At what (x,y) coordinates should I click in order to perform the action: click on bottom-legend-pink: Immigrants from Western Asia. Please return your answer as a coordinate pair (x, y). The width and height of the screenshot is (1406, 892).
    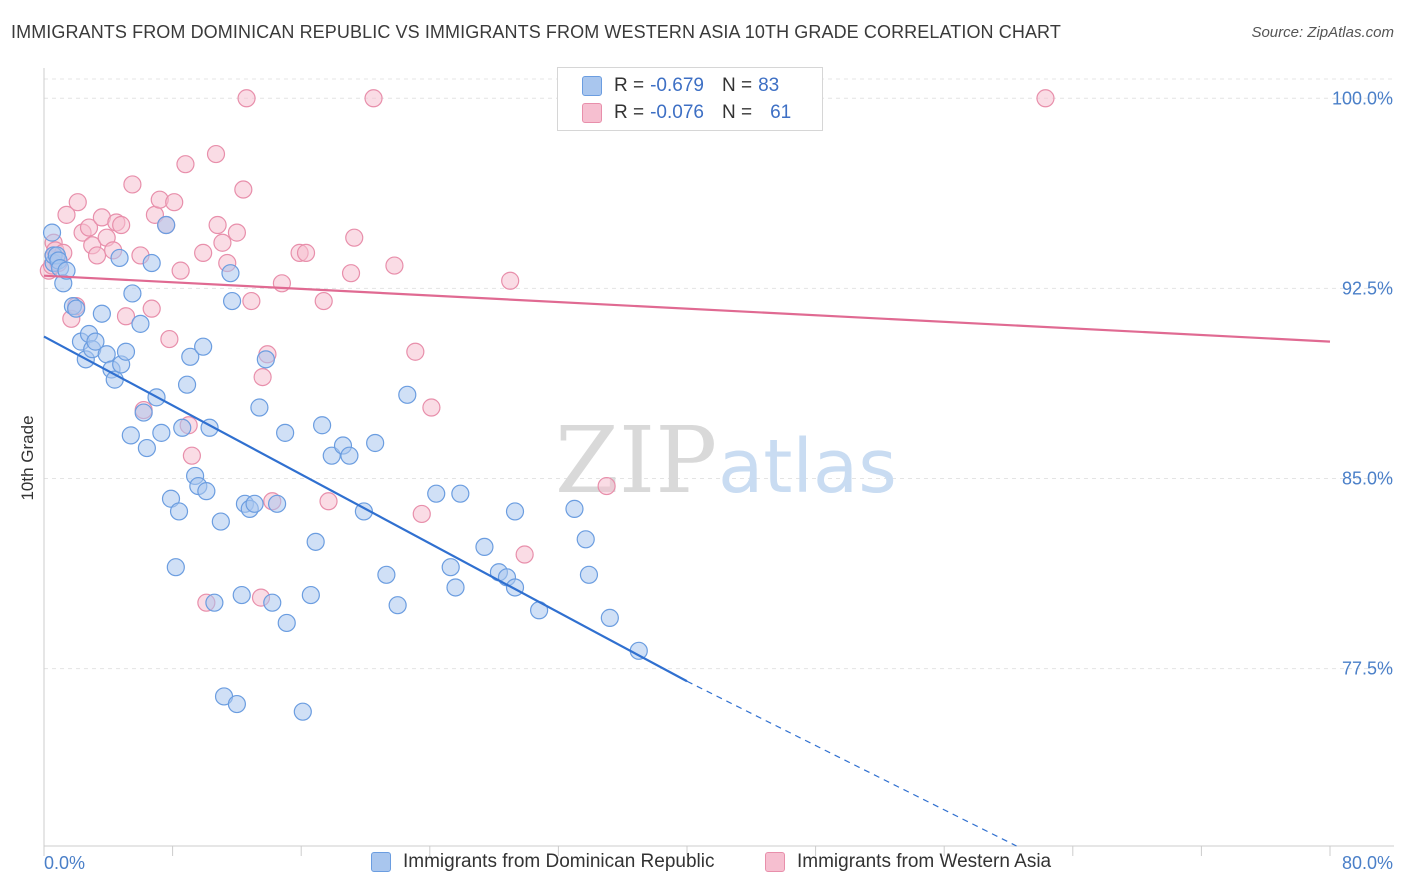
    Looking at the image, I should click on (908, 862).